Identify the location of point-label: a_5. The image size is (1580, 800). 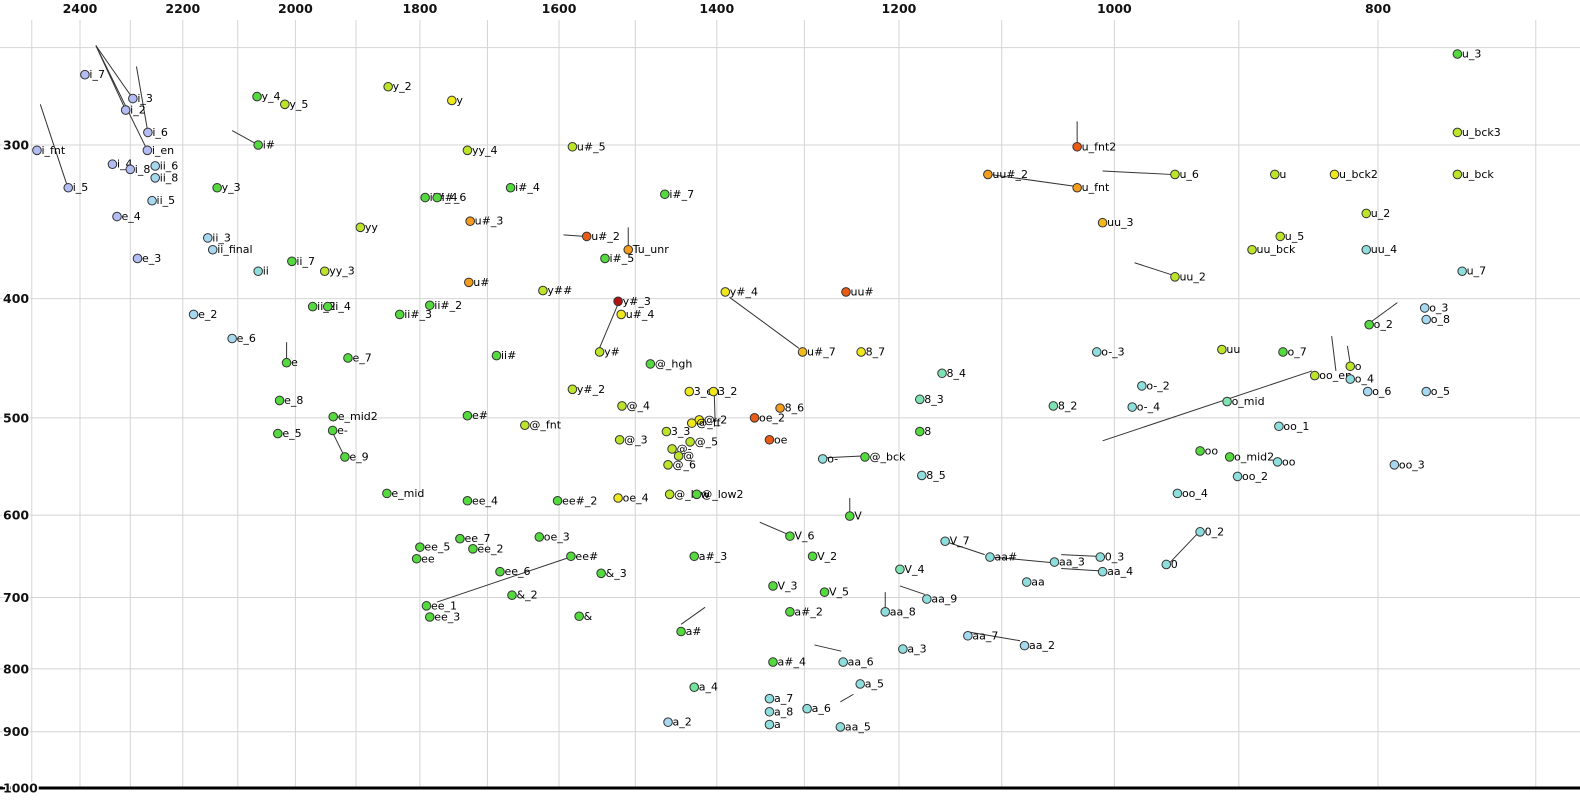
(874, 683).